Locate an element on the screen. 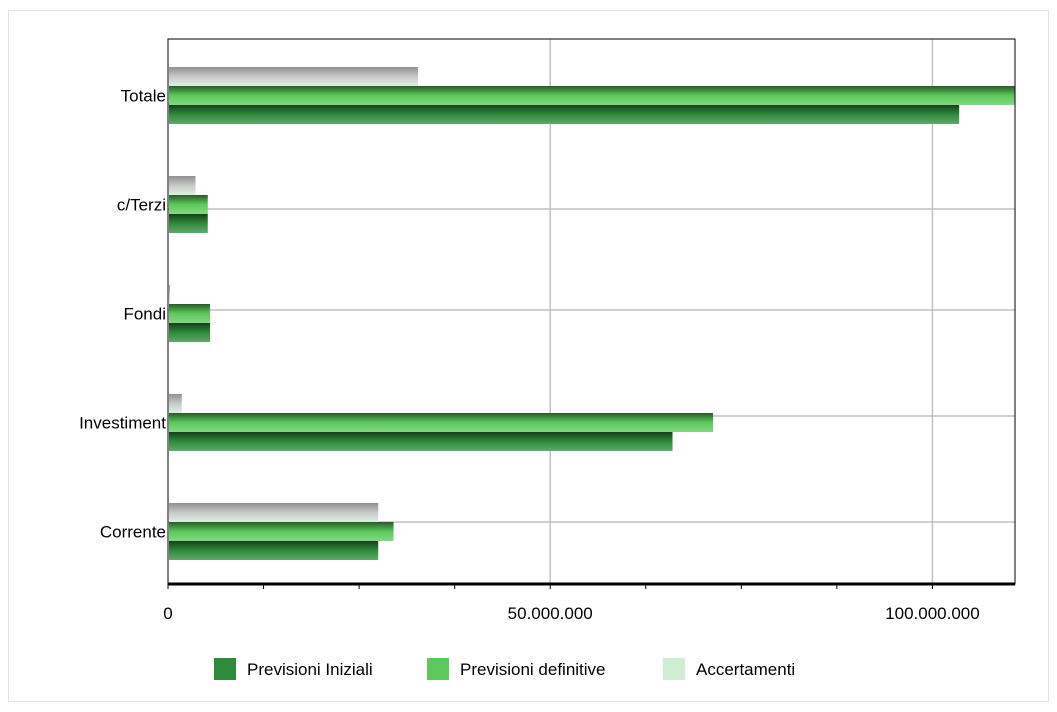 Image resolution: width=1057 pixels, height=712 pixels. legend-label: Previsioni definitive is located at coordinates (533, 669).